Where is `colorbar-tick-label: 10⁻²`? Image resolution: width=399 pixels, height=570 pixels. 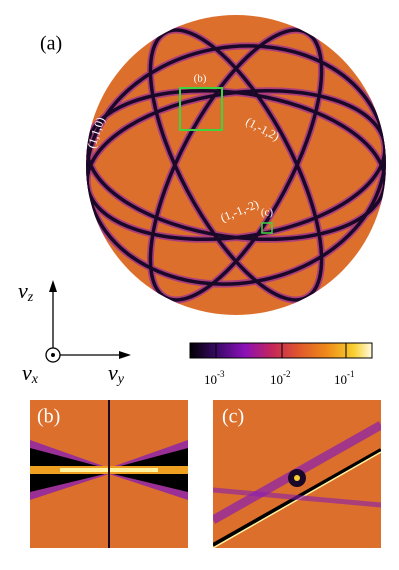
colorbar-tick-label: 10⁻² is located at coordinates (280, 378).